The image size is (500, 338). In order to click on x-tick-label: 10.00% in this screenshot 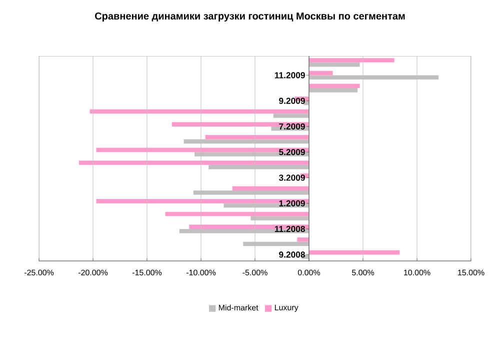, I will do `click(417, 273)`.